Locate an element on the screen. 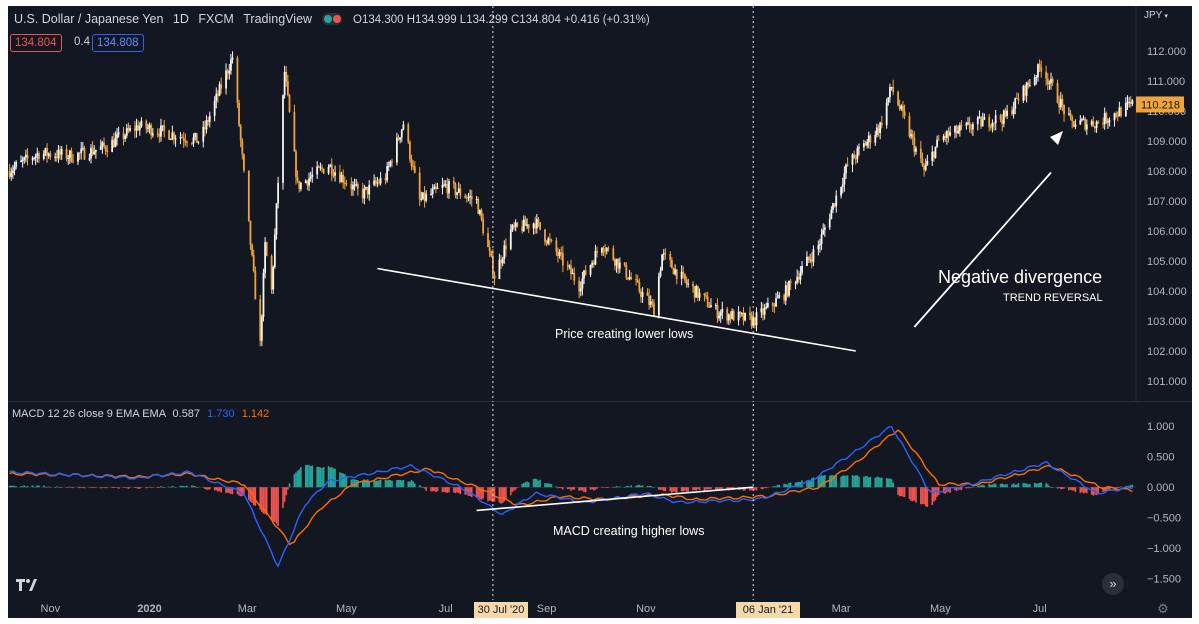 The image size is (1199, 624). ask-price-box: 134.808 is located at coordinates (118, 43).